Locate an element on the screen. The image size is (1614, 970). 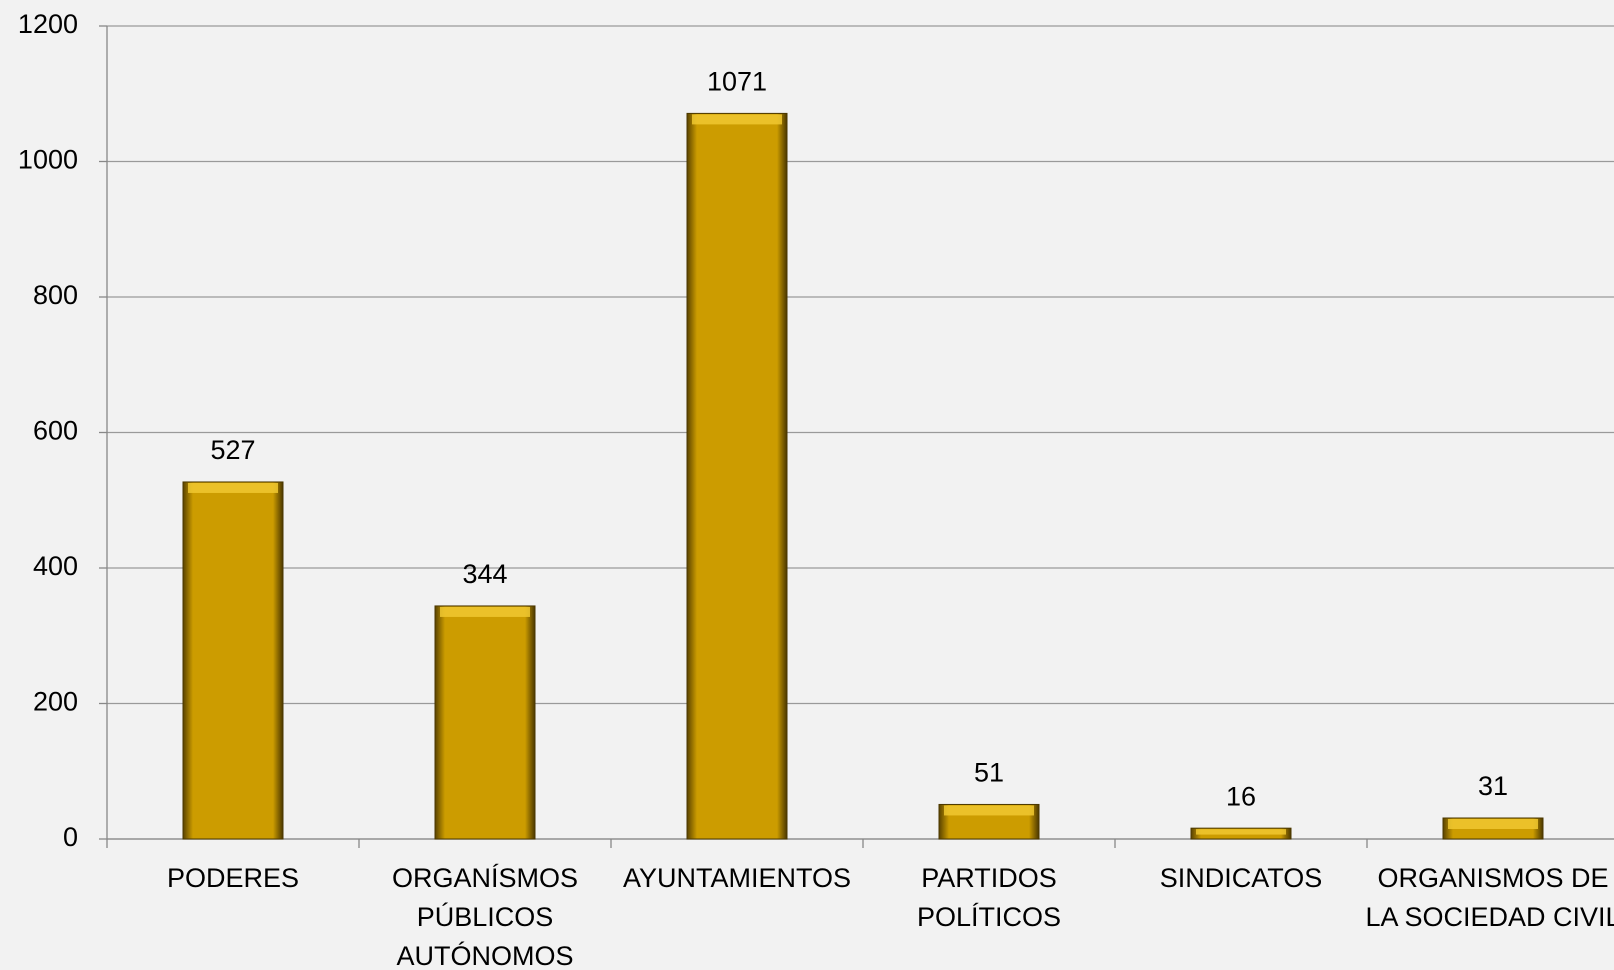
x-tick-label: PODERES is located at coordinates (233, 878).